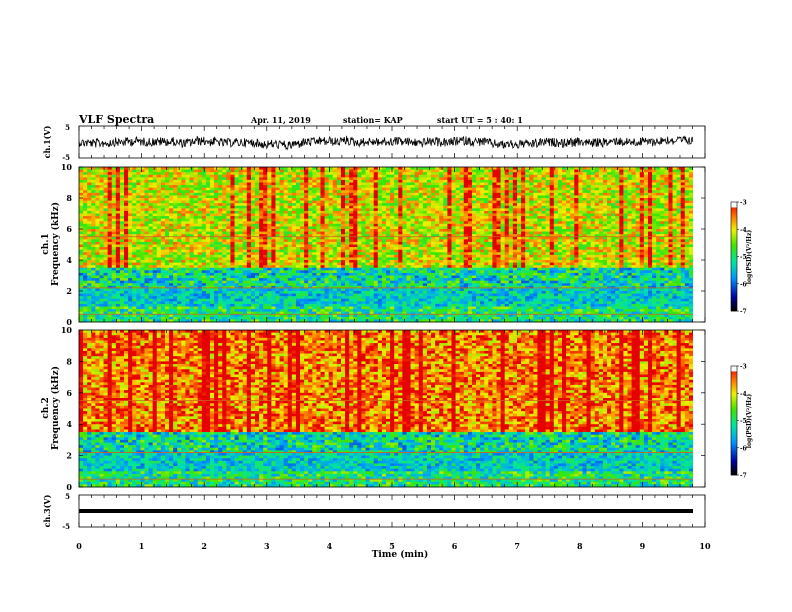 Image resolution: width=792 pixels, height=612 pixels. Describe the element at coordinates (47, 510) in the screenshot. I see `waveform-ch3-ylabel: ch.3(V)` at that location.